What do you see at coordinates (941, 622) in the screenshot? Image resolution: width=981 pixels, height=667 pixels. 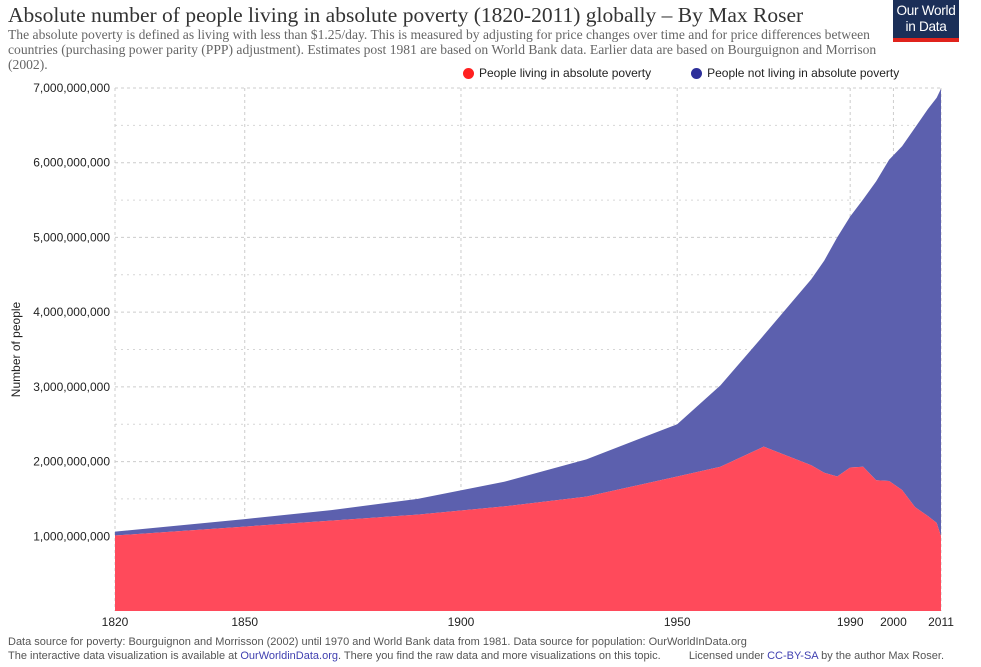 I see `x-tick-label: 2011` at bounding box center [941, 622].